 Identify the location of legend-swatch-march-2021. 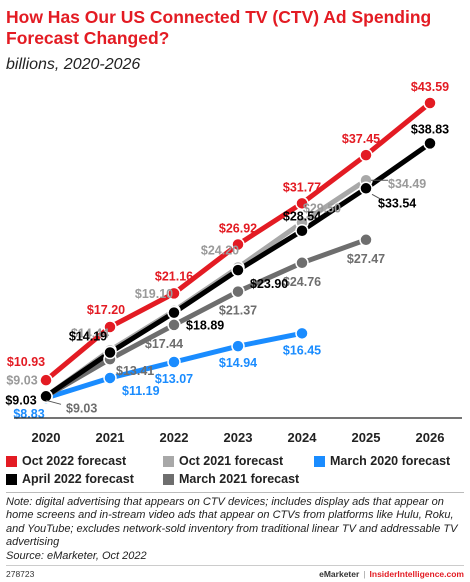
(168, 479).